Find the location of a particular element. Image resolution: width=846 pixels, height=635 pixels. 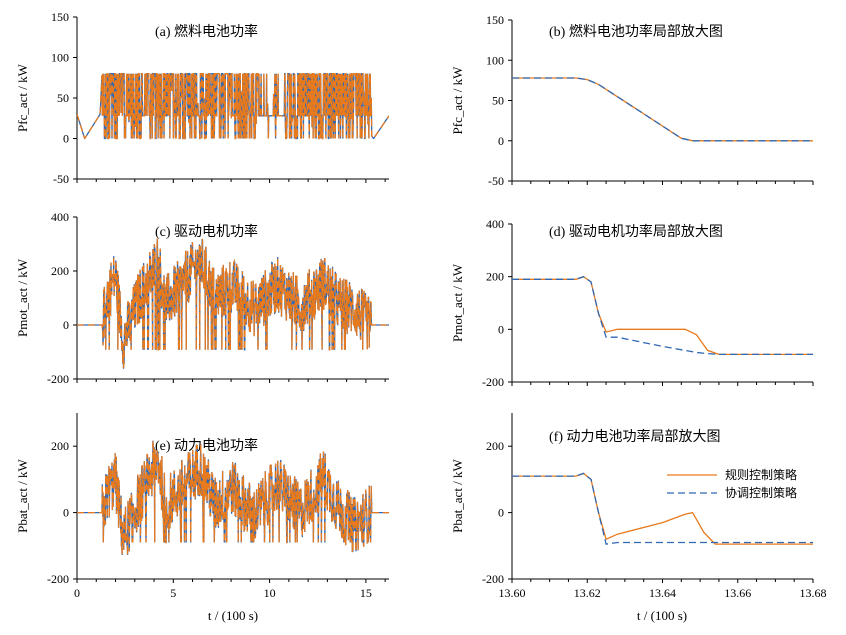

x-tick-label: 5 is located at coordinates (173, 593).